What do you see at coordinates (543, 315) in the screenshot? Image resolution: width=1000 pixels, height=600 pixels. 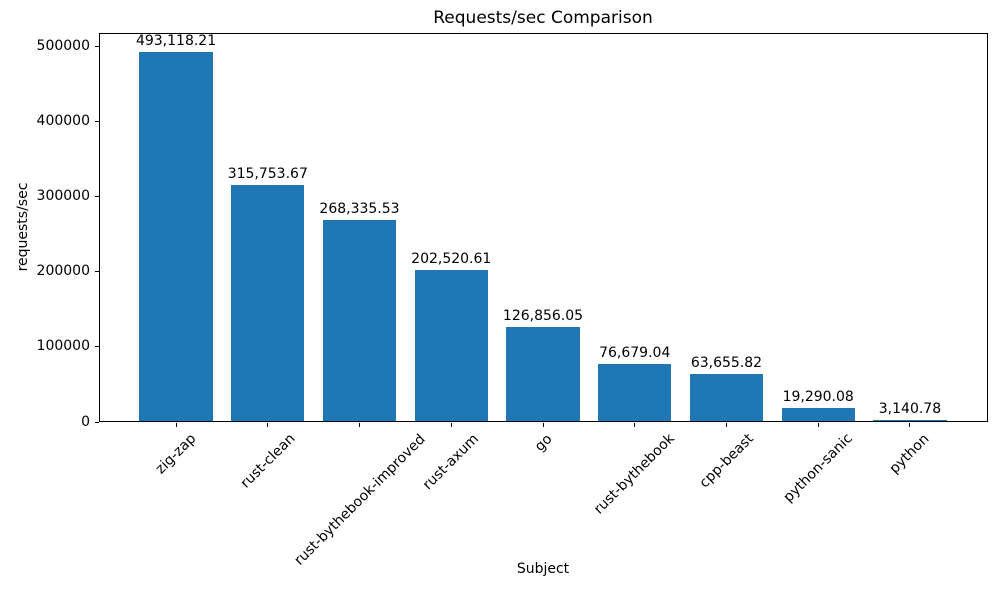 I see `value-label: 126,856.05` at bounding box center [543, 315].